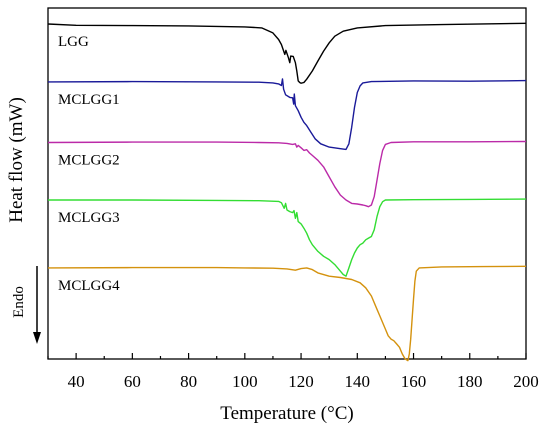 The image size is (550, 429). Describe the element at coordinates (358, 381) in the screenshot. I see `x-tick-label: 140` at that location.